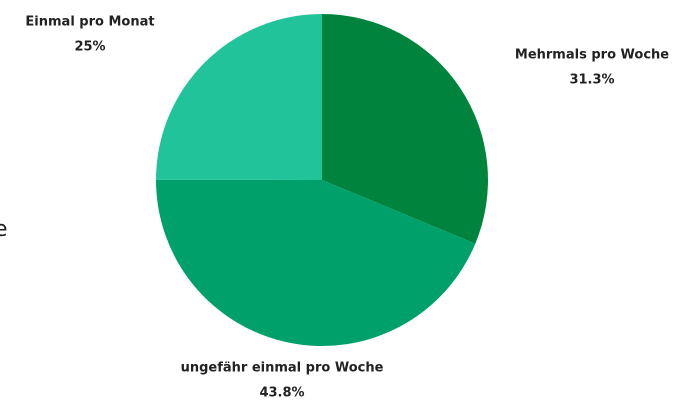 The width and height of the screenshot is (690, 401). What do you see at coordinates (591, 80) in the screenshot?
I see `slice-value: 31.3%` at bounding box center [591, 80].